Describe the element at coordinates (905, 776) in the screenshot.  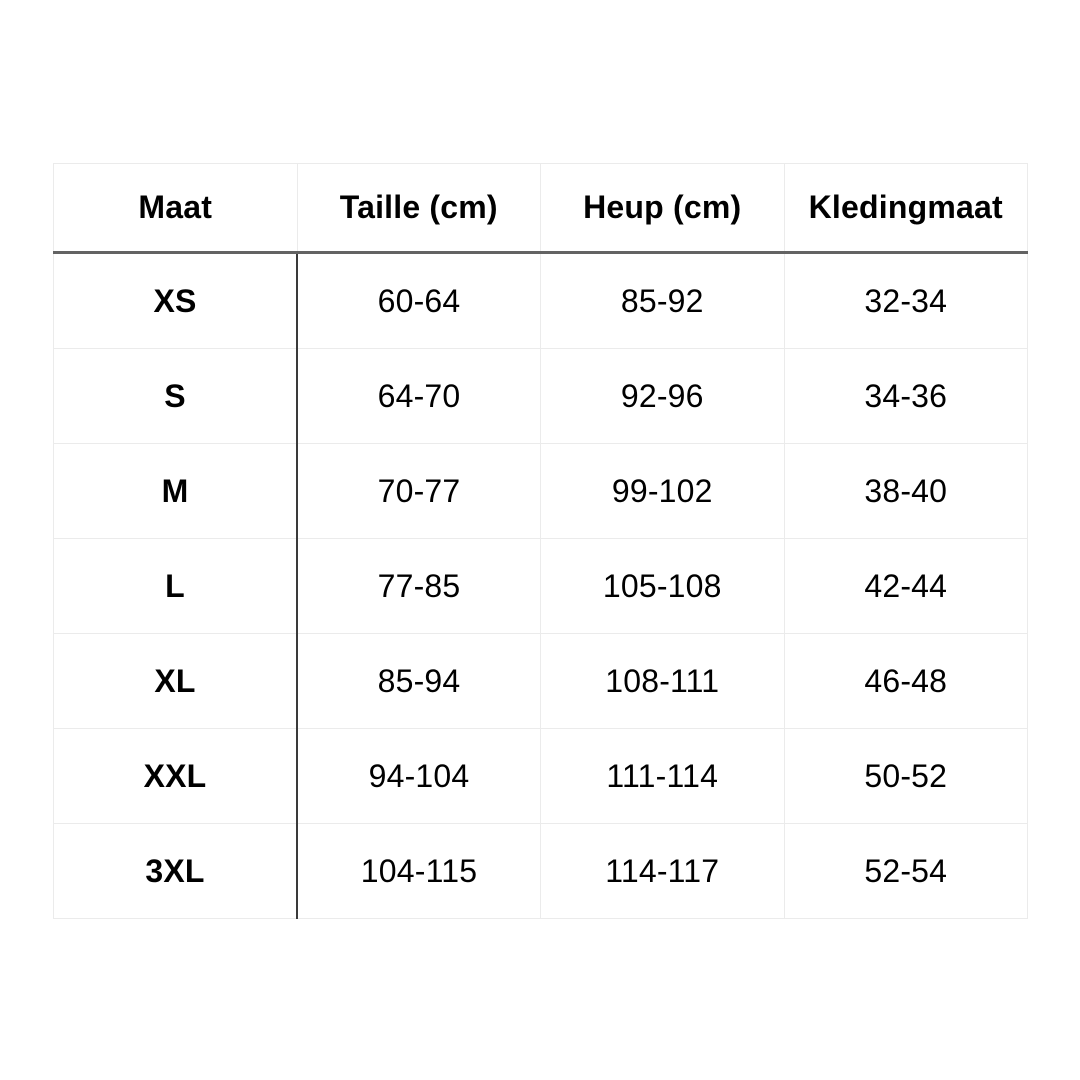
I see `value-cell: 50-52` at that location.